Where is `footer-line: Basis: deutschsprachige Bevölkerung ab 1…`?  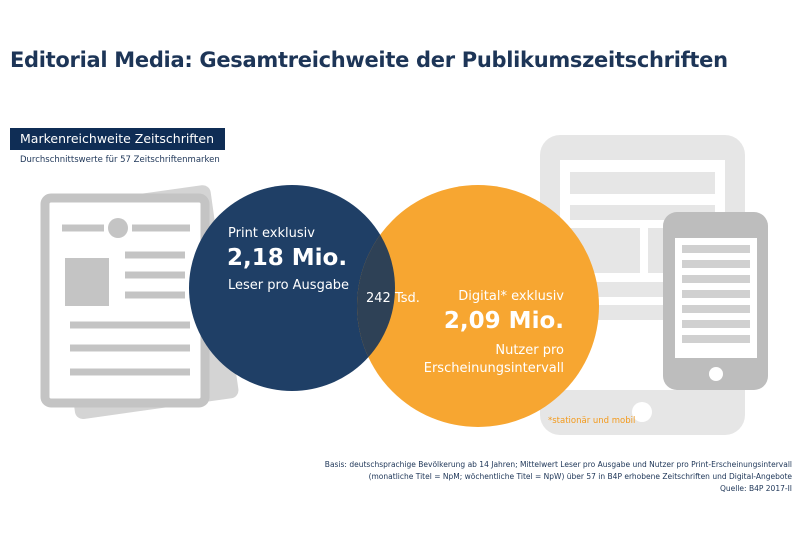 footer-line: Basis: deutschsprachige Bevölkerung ab 1… is located at coordinates (558, 464).